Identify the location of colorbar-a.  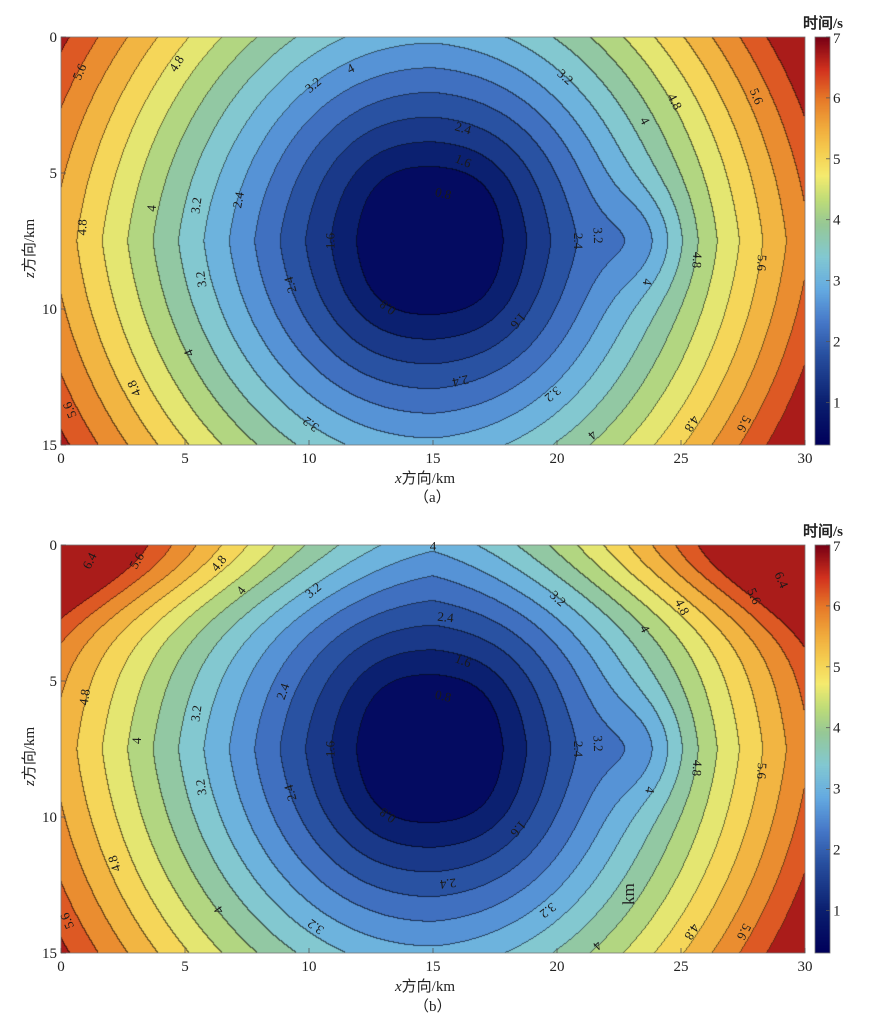
(822, 241).